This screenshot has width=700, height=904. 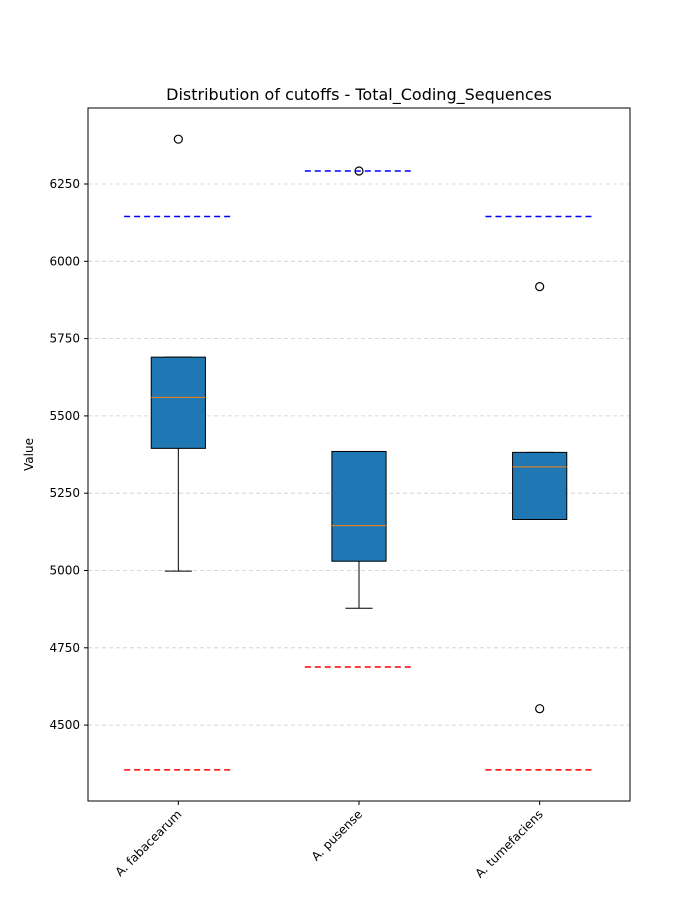 I want to click on y-tick-label-5500: 5500, so click(x=64, y=416).